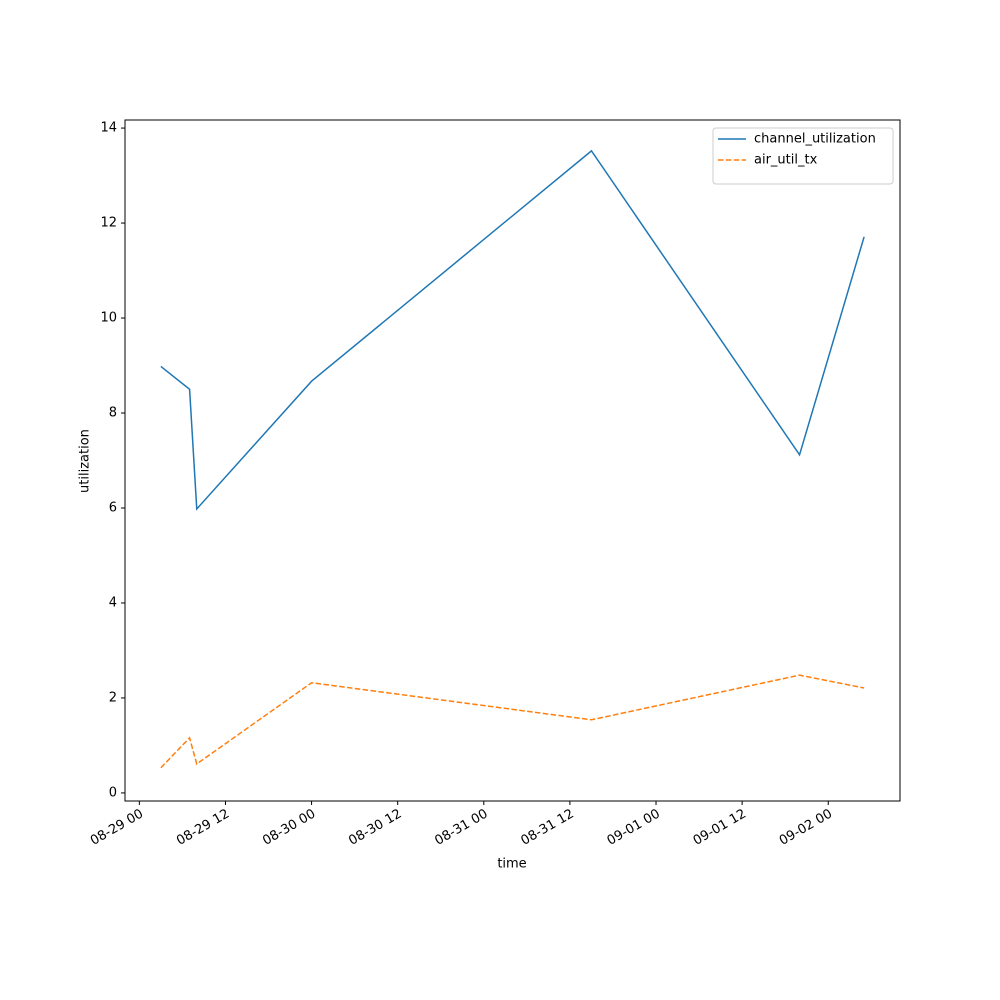  Describe the element at coordinates (108, 318) in the screenshot. I see `y-tick-label: 10` at that location.